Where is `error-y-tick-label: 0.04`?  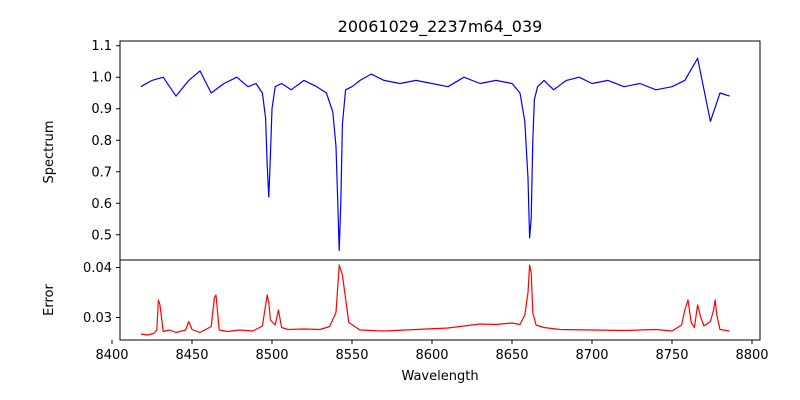 error-y-tick-label: 0.04 is located at coordinates (97, 268).